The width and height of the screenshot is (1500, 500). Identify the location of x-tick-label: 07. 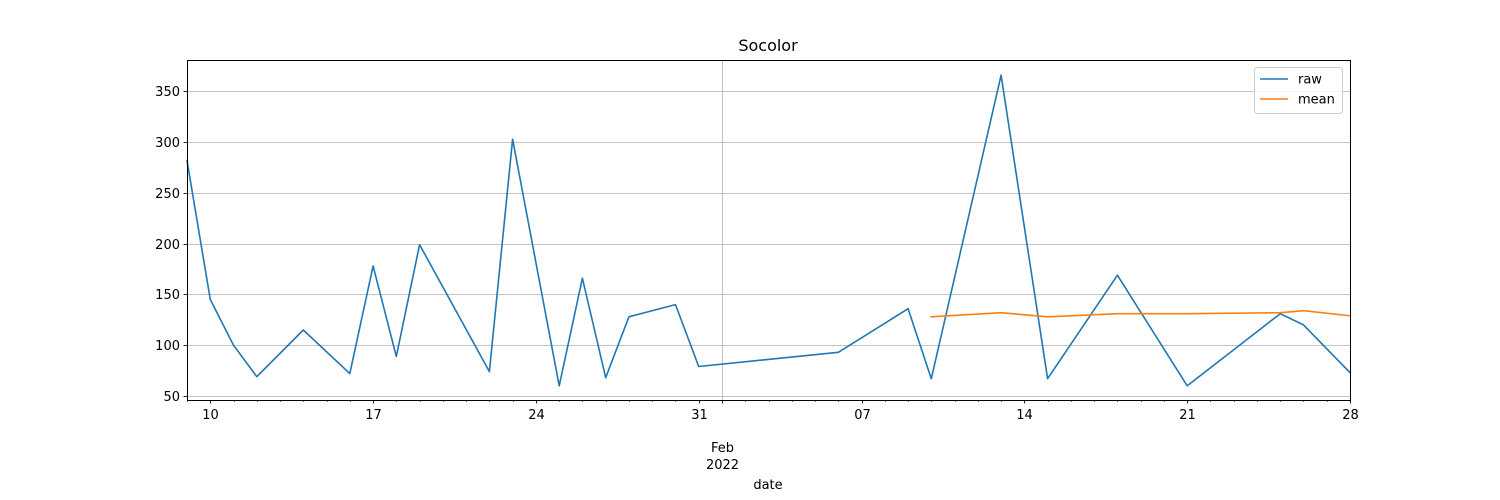
(862, 415).